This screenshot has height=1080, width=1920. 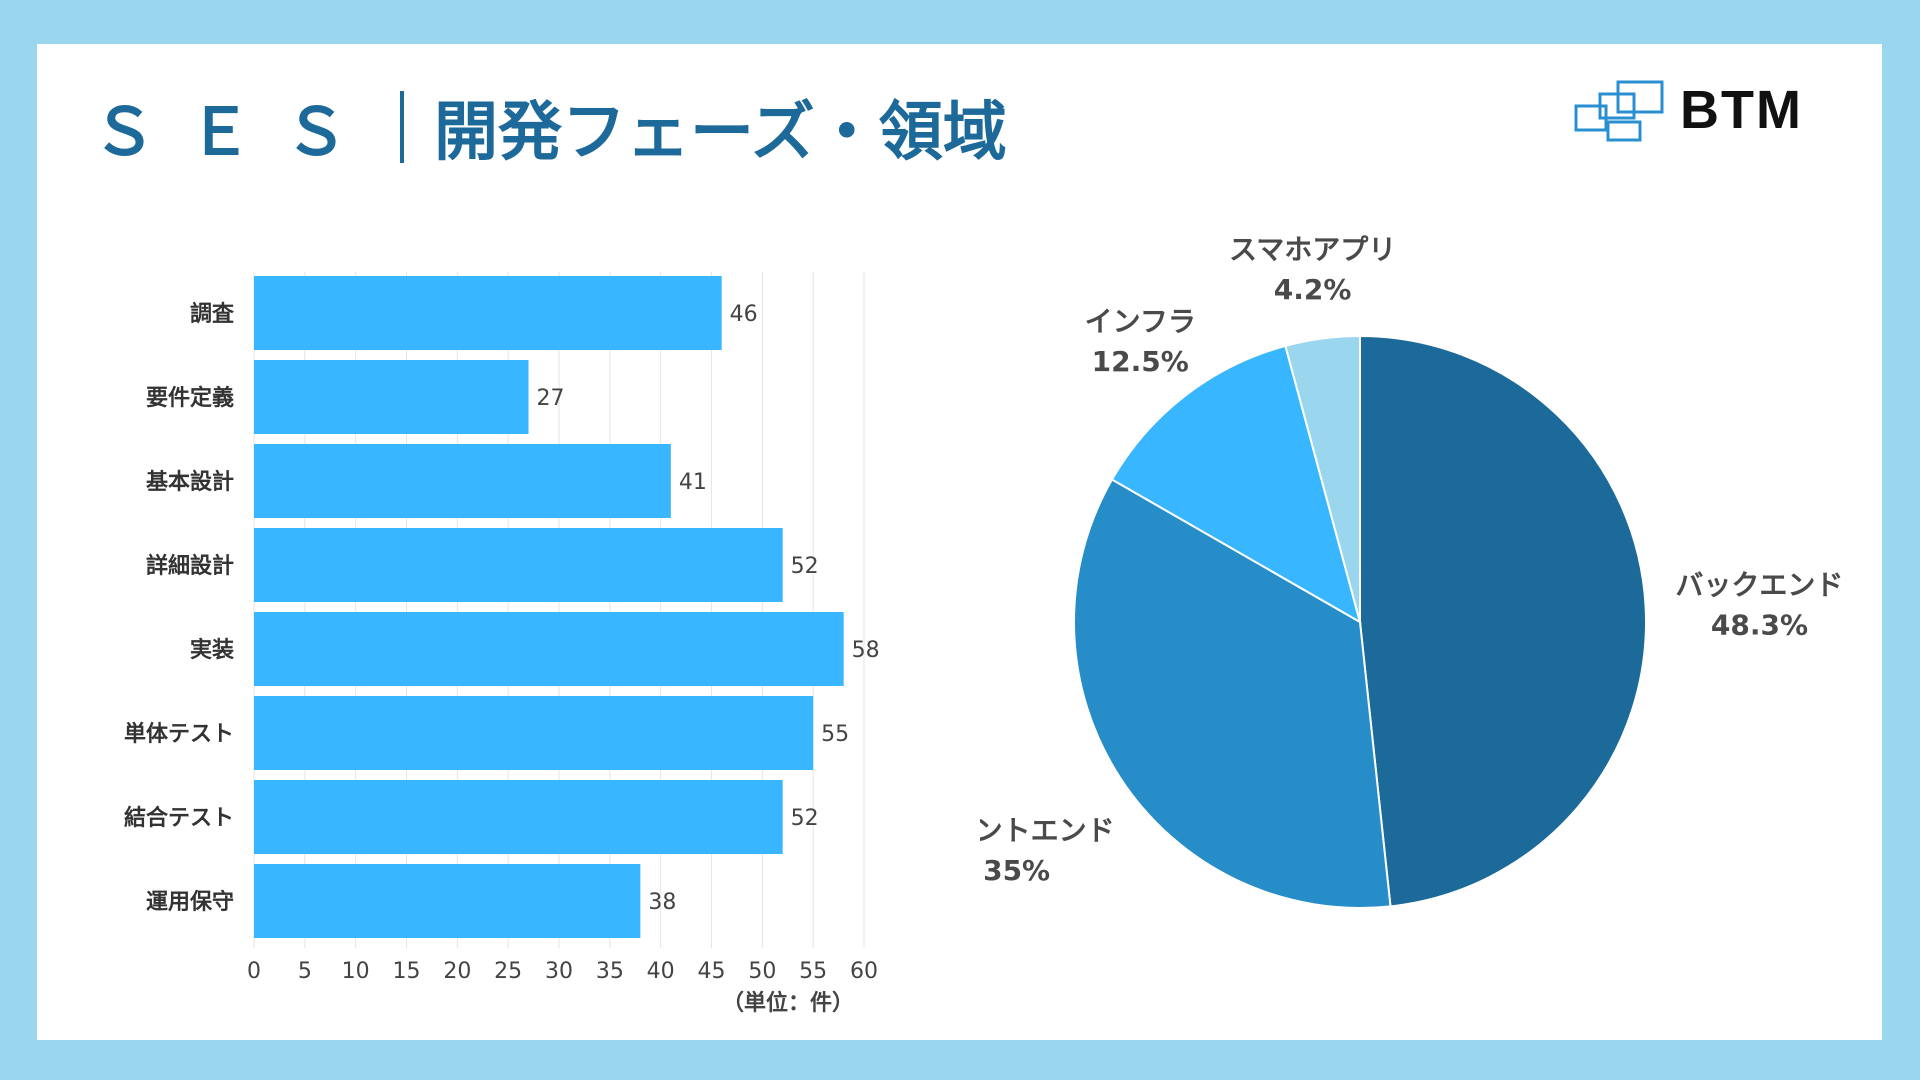 What do you see at coordinates (866, 650) in the screenshot?
I see `bar-value-label: 58` at bounding box center [866, 650].